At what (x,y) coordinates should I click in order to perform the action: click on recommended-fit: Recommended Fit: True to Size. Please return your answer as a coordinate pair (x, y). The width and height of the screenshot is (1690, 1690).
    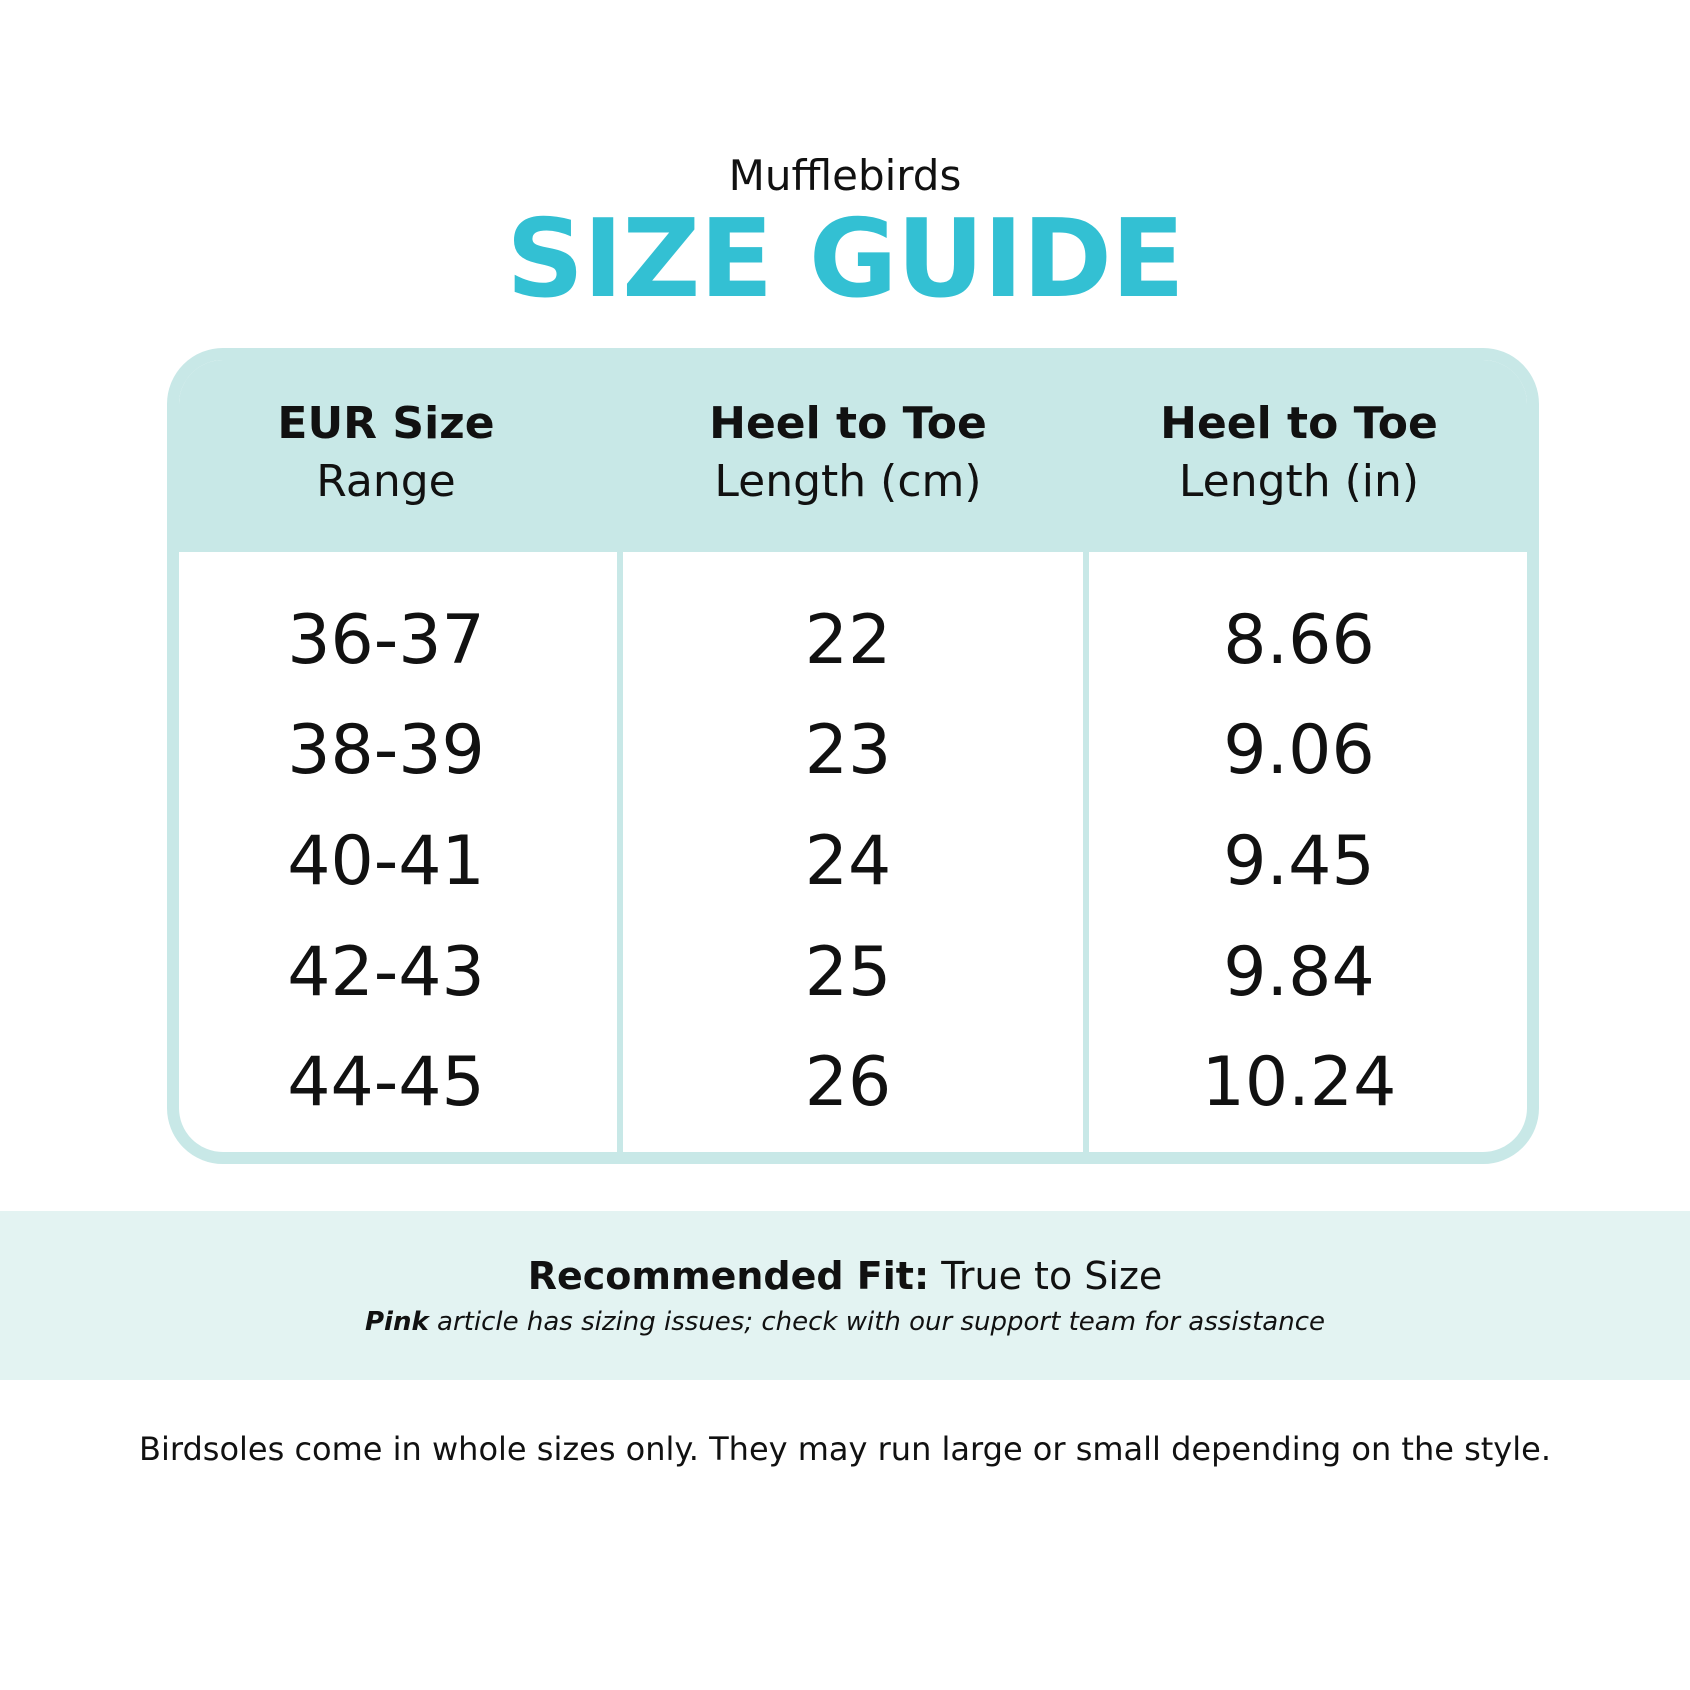
    Looking at the image, I should click on (845, 1276).